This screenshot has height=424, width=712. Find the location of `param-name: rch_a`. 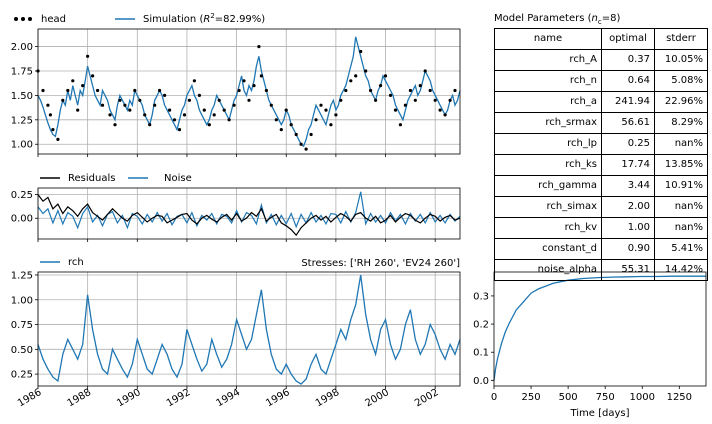

param-name: rch_a is located at coordinates (548, 102).